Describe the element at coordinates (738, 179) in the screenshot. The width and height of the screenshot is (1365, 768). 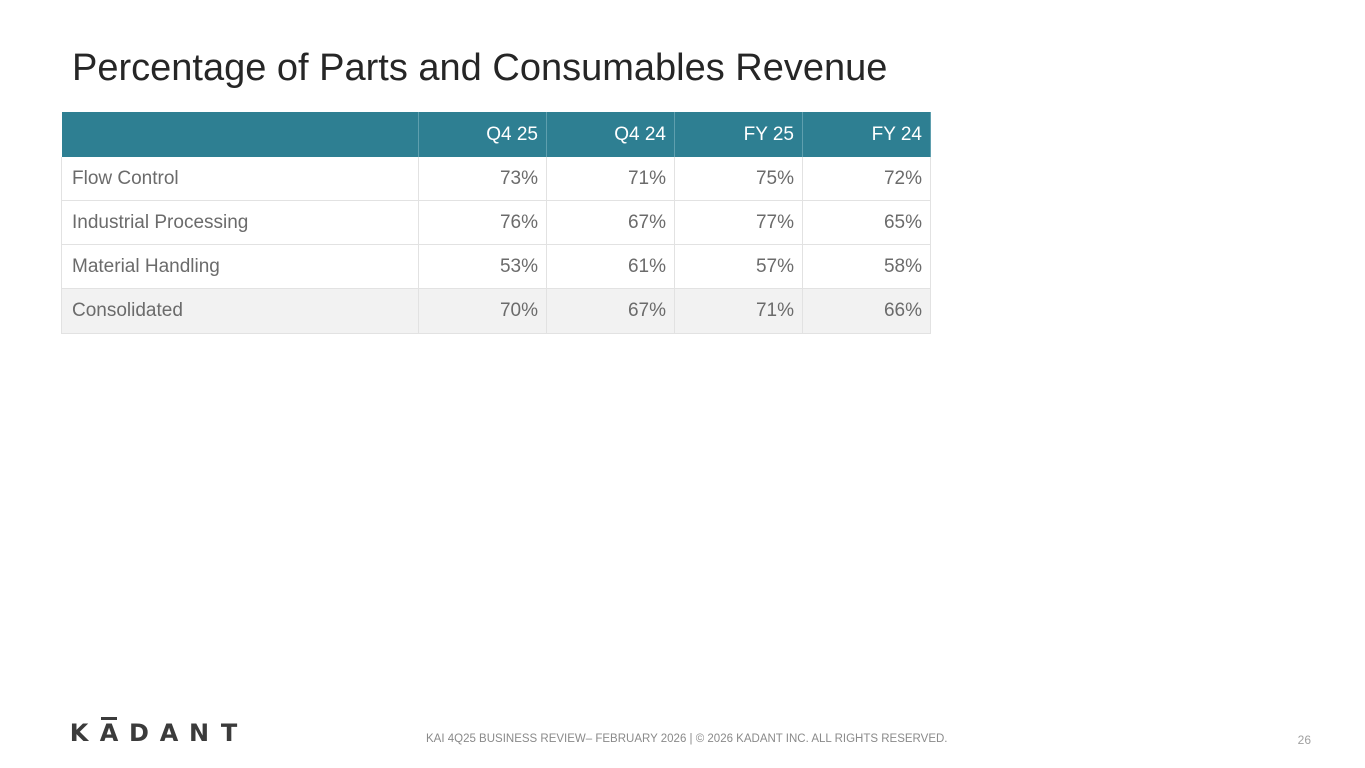
I see `table-cell: 75%` at that location.